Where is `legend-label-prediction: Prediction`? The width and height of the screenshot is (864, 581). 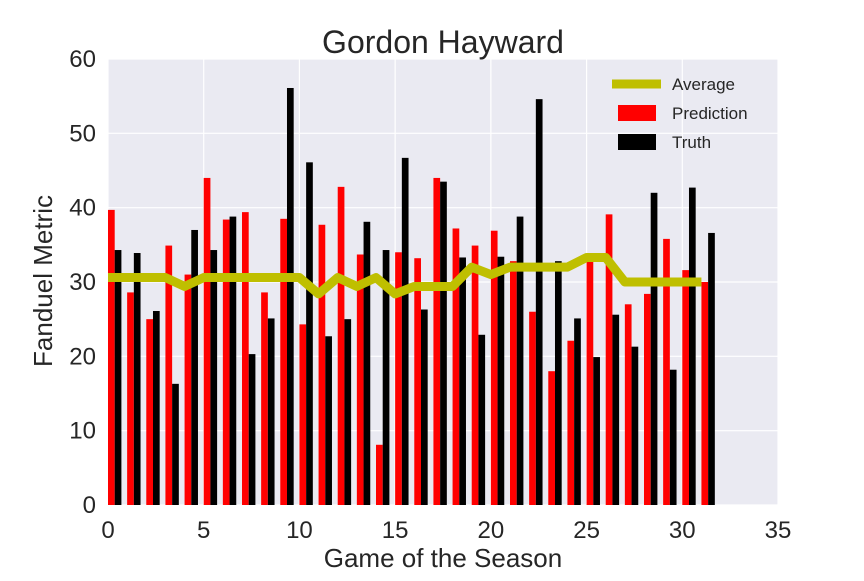 legend-label-prediction: Prediction is located at coordinates (710, 113).